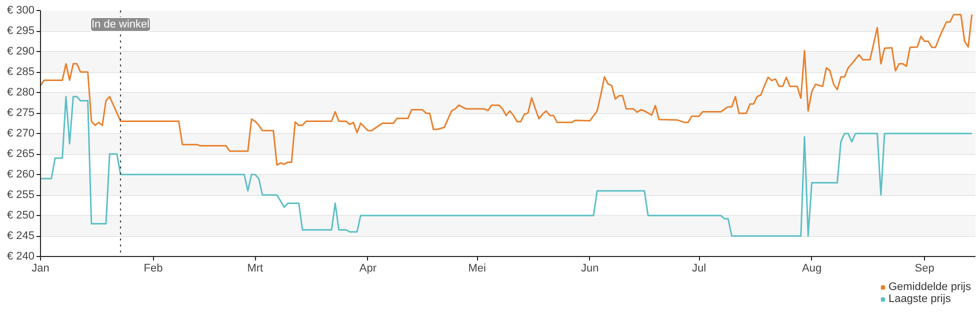  Describe the element at coordinates (929, 287) in the screenshot. I see `legend-label: Gemiddelde prijs` at that location.